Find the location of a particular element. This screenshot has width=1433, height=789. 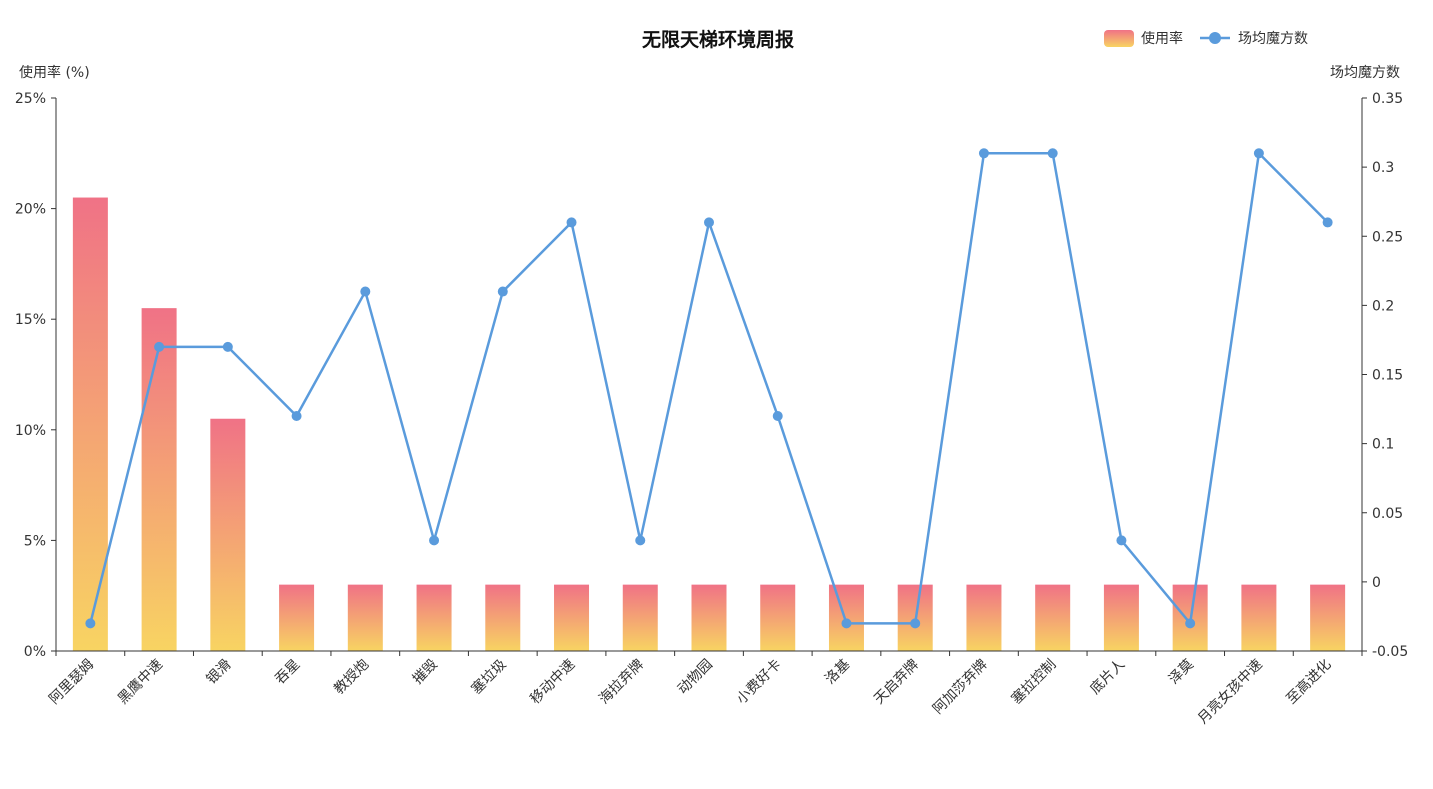

x-tick-label-10: 小费好卡 is located at coordinates (759, 682).